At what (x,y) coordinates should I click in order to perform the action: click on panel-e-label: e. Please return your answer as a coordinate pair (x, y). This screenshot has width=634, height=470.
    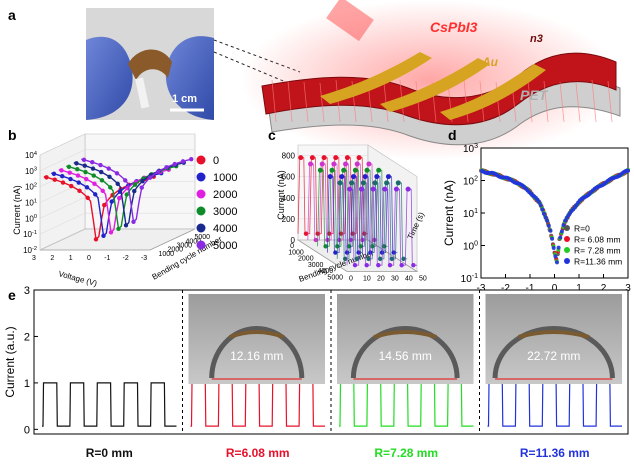
    Looking at the image, I should click on (12, 295).